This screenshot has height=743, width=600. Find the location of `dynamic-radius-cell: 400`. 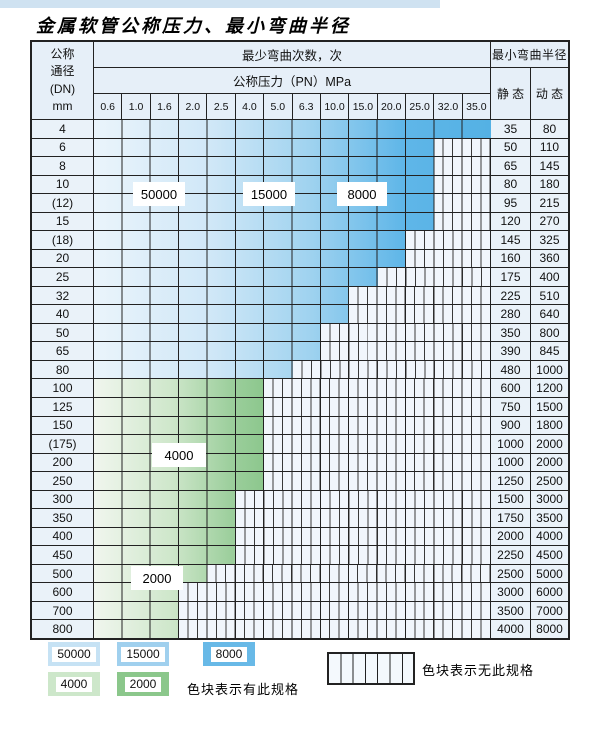

dynamic-radius-cell: 400 is located at coordinates (549, 277).